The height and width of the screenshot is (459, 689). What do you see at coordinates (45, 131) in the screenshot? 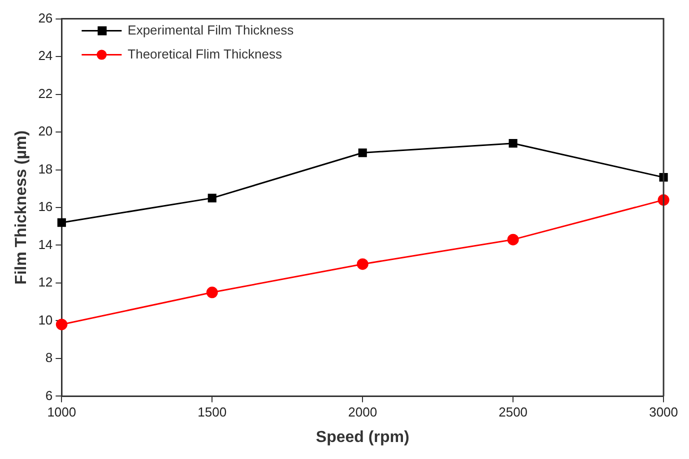
I see `y-tick-label: 20` at bounding box center [45, 131].